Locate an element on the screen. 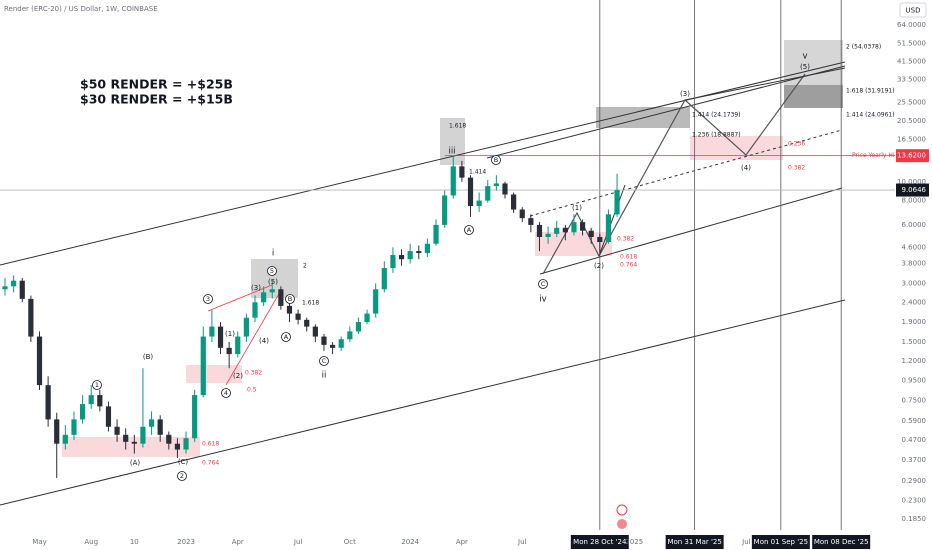 The width and height of the screenshot is (932, 550). x-tick-label: Aug is located at coordinates (91, 542).